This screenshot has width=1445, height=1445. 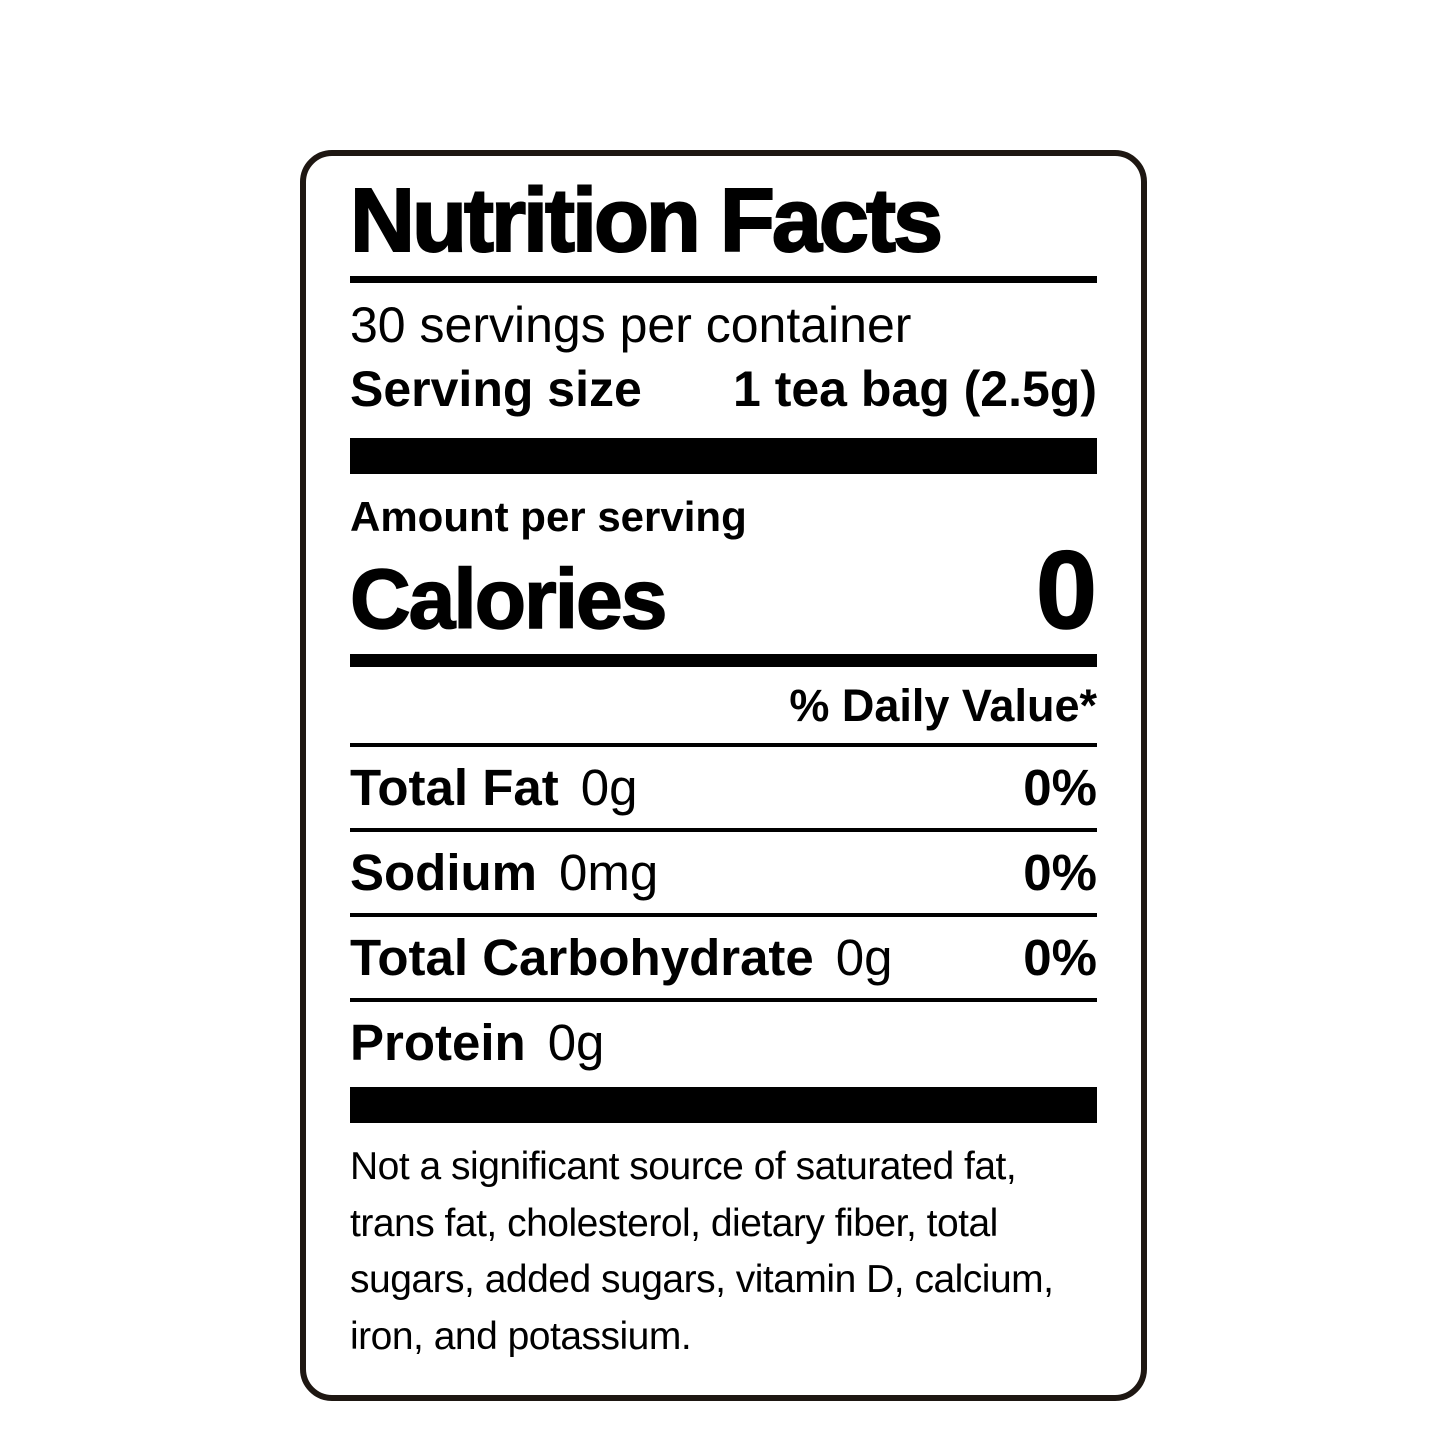 I want to click on calories-value: 0, so click(x=1066, y=591).